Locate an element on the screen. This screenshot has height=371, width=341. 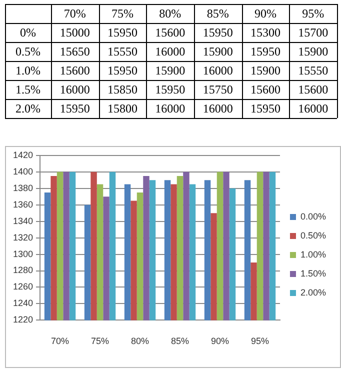
y-tick-label: 1320 is located at coordinates (23, 237).